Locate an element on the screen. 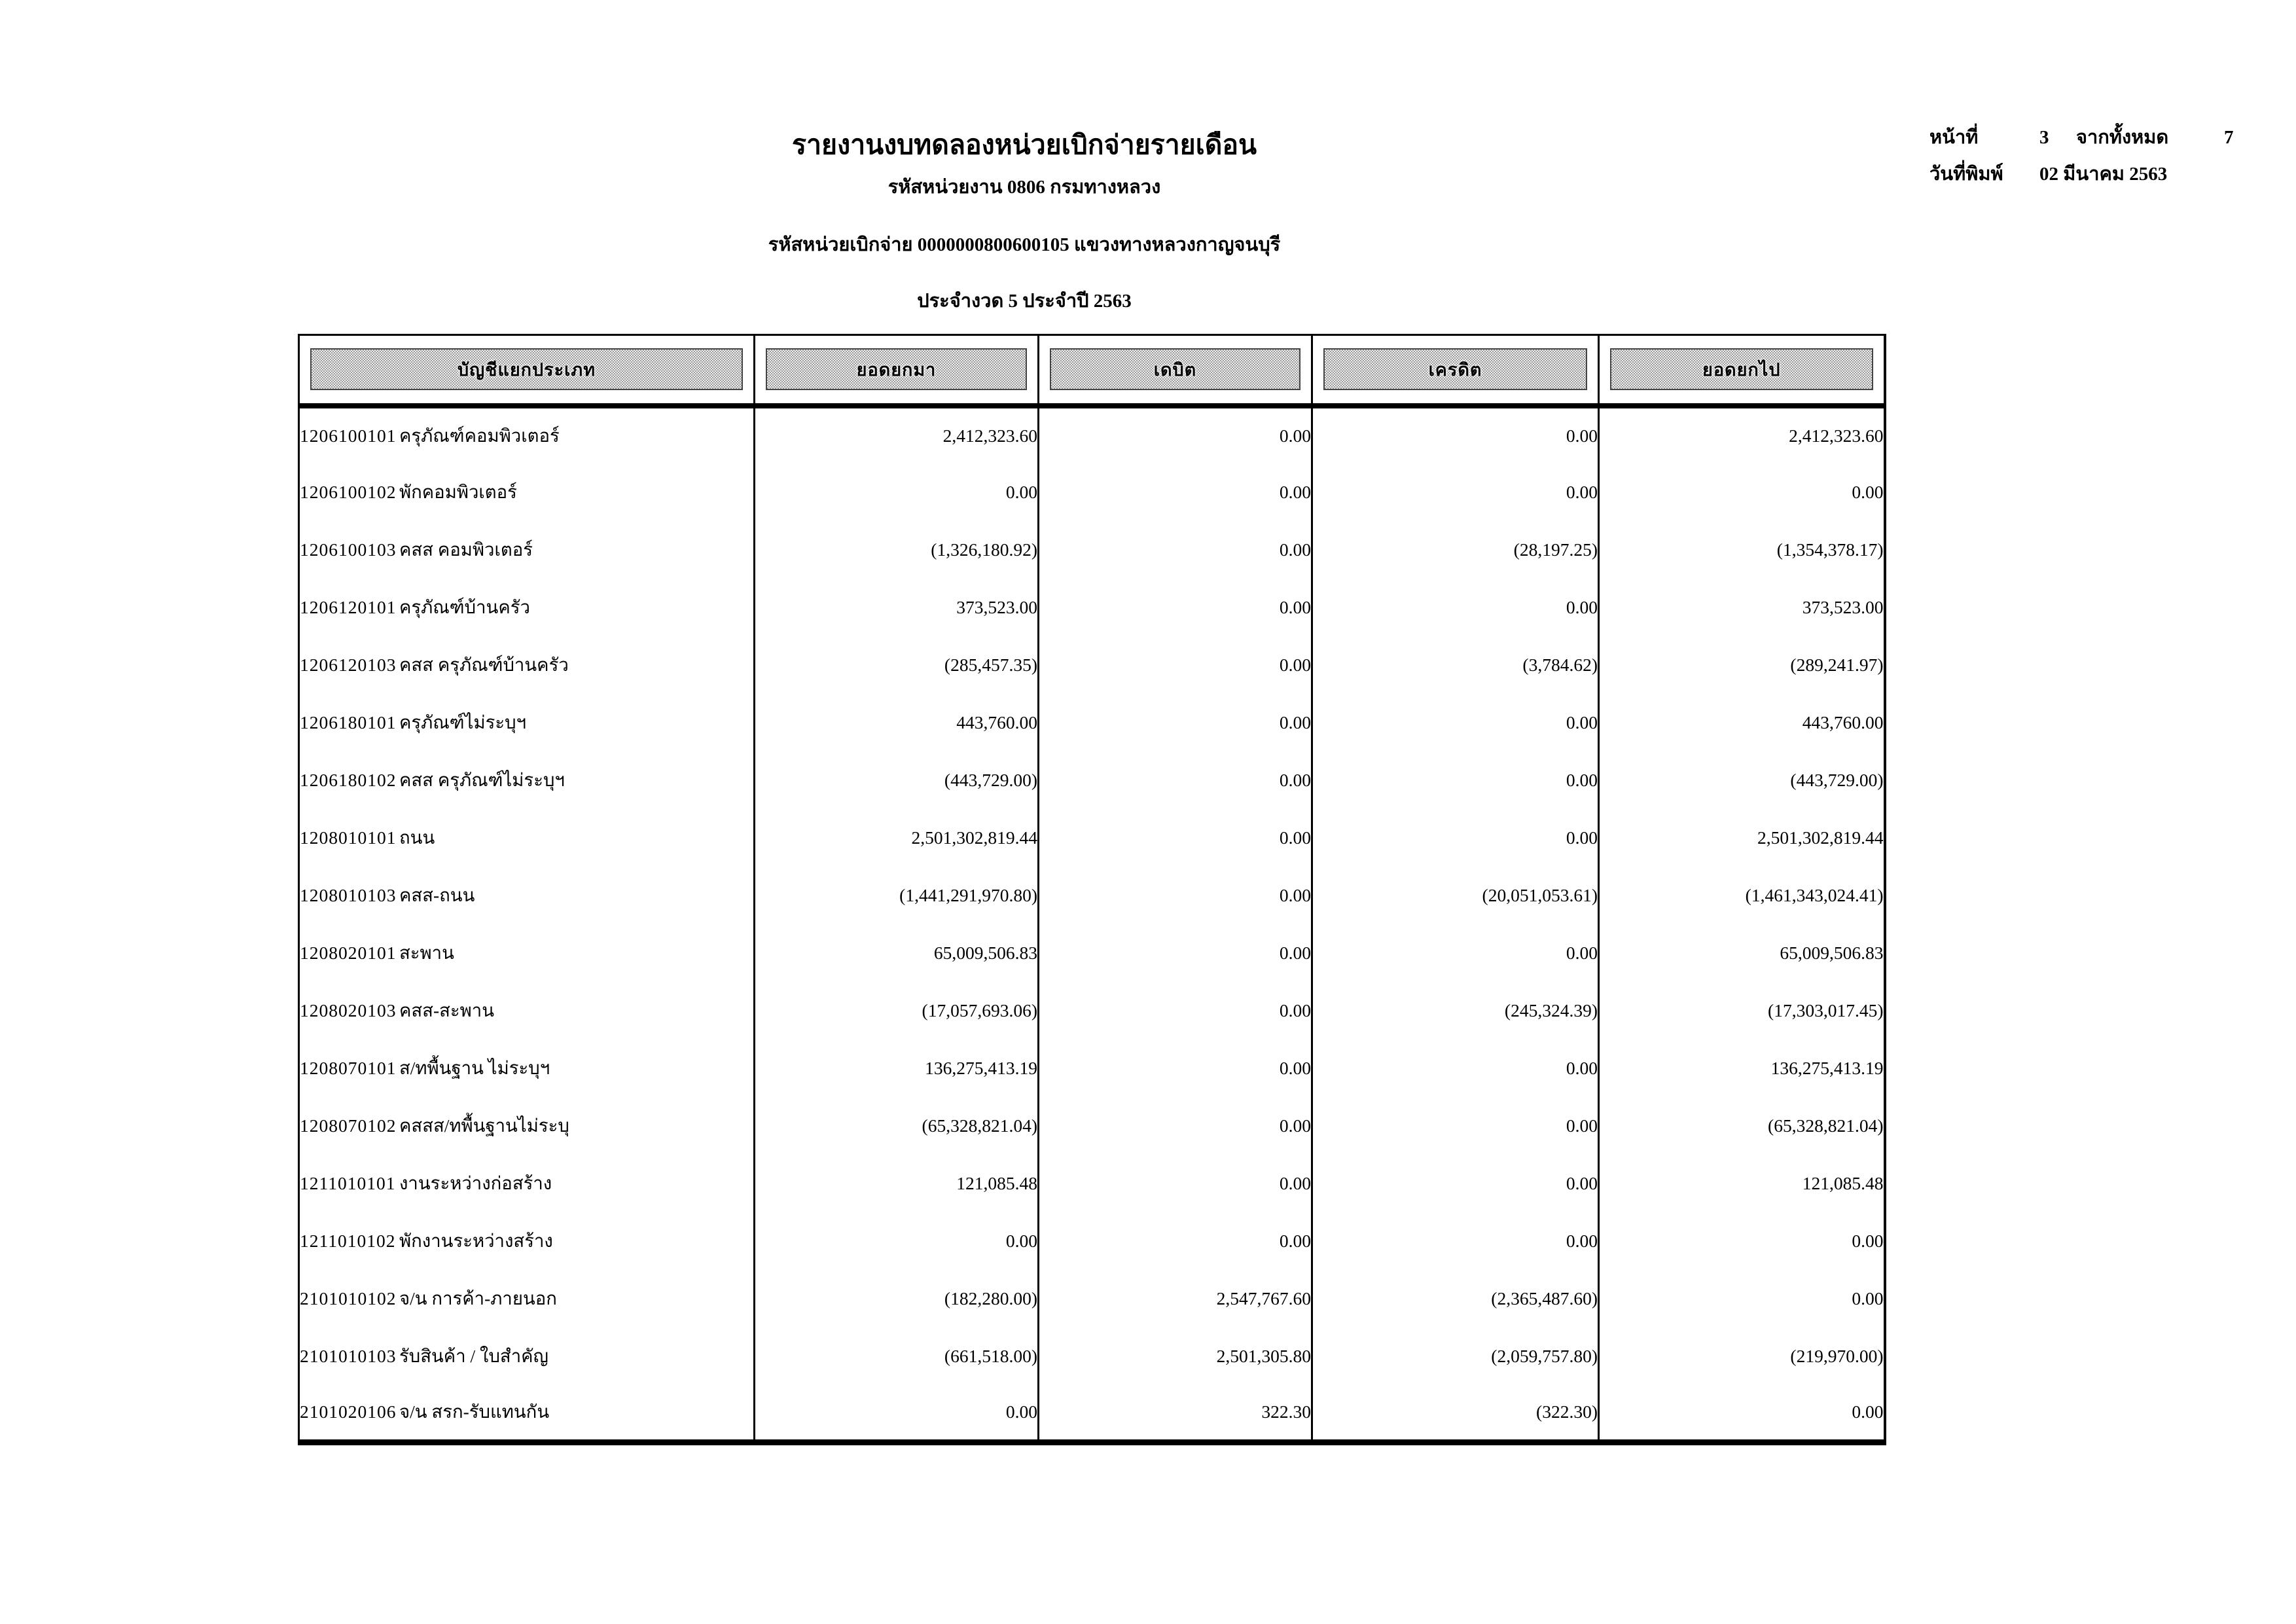 Image resolution: width=2296 pixels, height=1624 pixels. account-cell: 1211010102 พักงานระหว่างสร้าง is located at coordinates (527, 1241).